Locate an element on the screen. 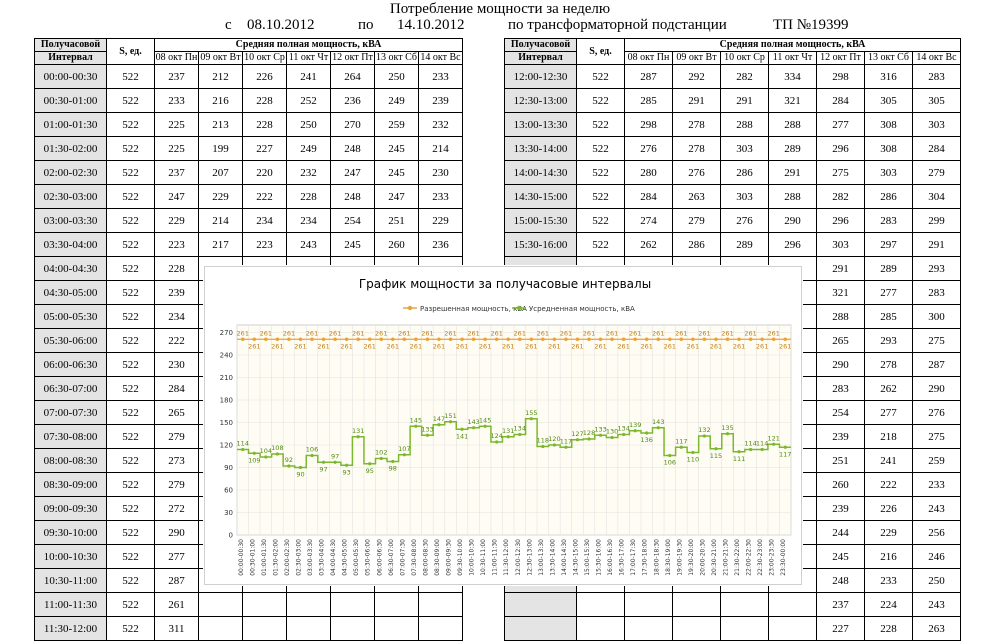 This screenshot has width=1000, height=641. interval-cell: 14:30-15:00 is located at coordinates (540, 196).